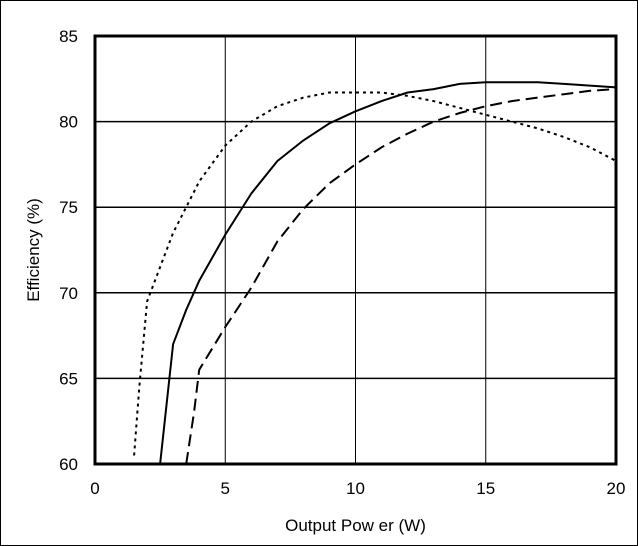 This screenshot has height=546, width=638. What do you see at coordinates (68, 464) in the screenshot?
I see `y-tick-label-0: 60` at bounding box center [68, 464].